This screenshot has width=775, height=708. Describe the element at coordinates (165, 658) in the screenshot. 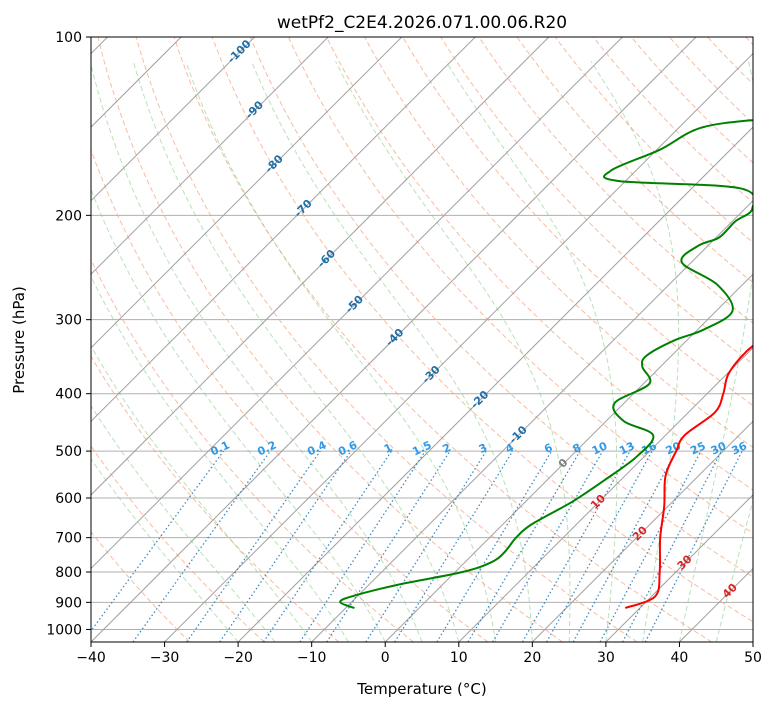

I see `x-tick-label: −30` at that location.